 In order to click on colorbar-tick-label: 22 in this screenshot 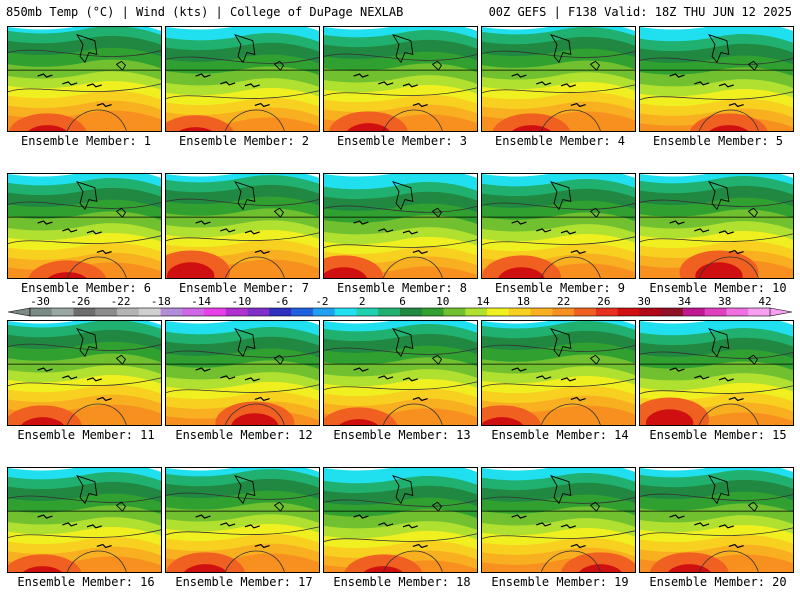, I will do `click(563, 302)`.